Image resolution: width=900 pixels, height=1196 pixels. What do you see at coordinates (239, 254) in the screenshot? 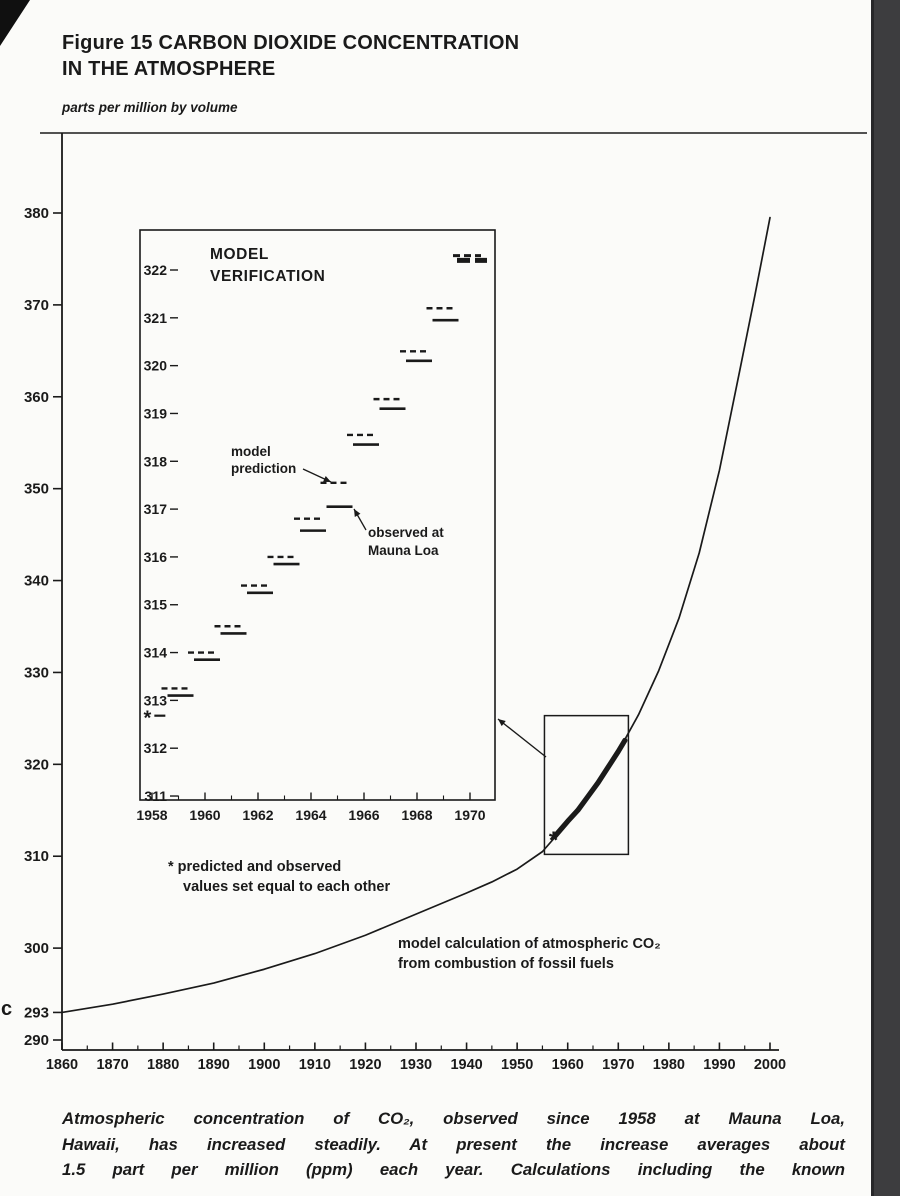
I see `inset-title-line1: MODEL` at bounding box center [239, 254].